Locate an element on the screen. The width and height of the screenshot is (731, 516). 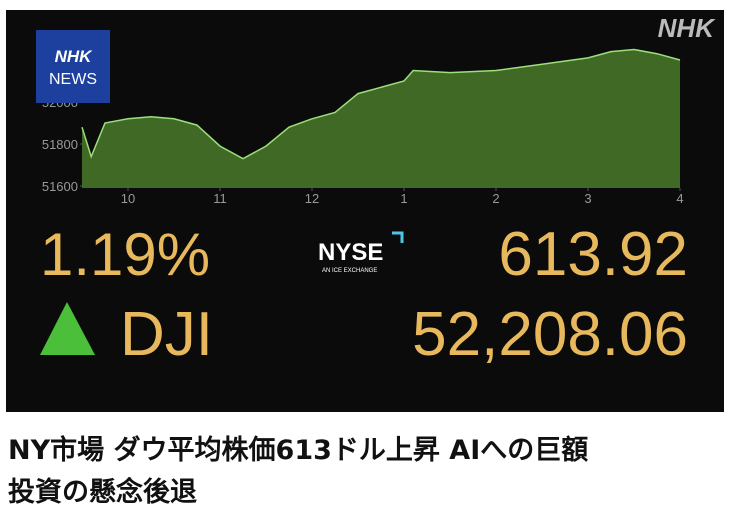
x-tick-label: 4 is located at coordinates (679, 198).